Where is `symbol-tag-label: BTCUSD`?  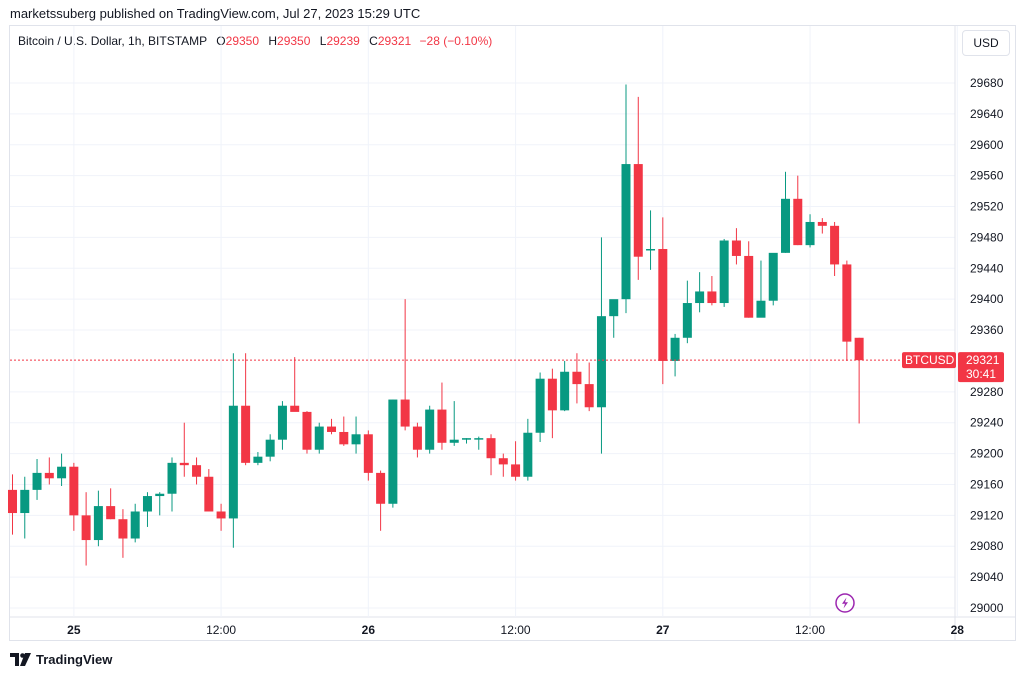
symbol-tag-label: BTCUSD is located at coordinates (930, 360).